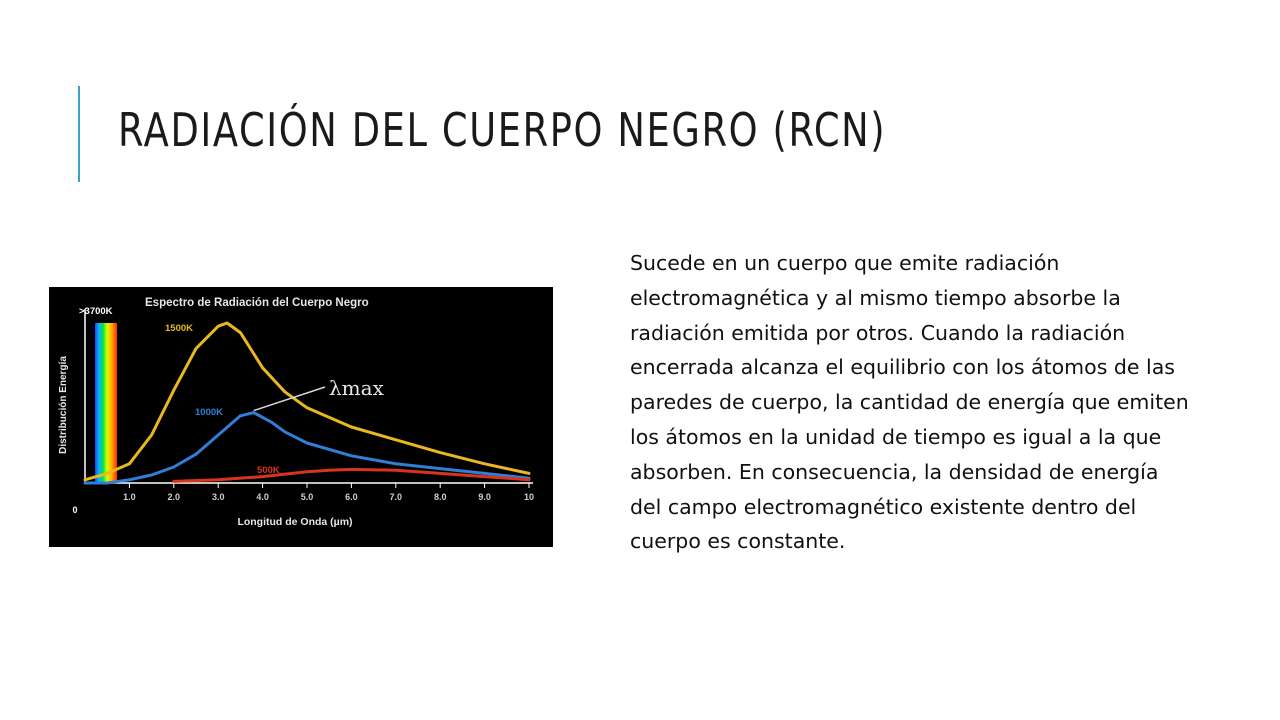 This screenshot has height=720, width=1280. Describe the element at coordinates (502, 130) in the screenshot. I see `slide-title: RADIACIÓN DEL CUERPO NEGRO (RCN)` at that location.